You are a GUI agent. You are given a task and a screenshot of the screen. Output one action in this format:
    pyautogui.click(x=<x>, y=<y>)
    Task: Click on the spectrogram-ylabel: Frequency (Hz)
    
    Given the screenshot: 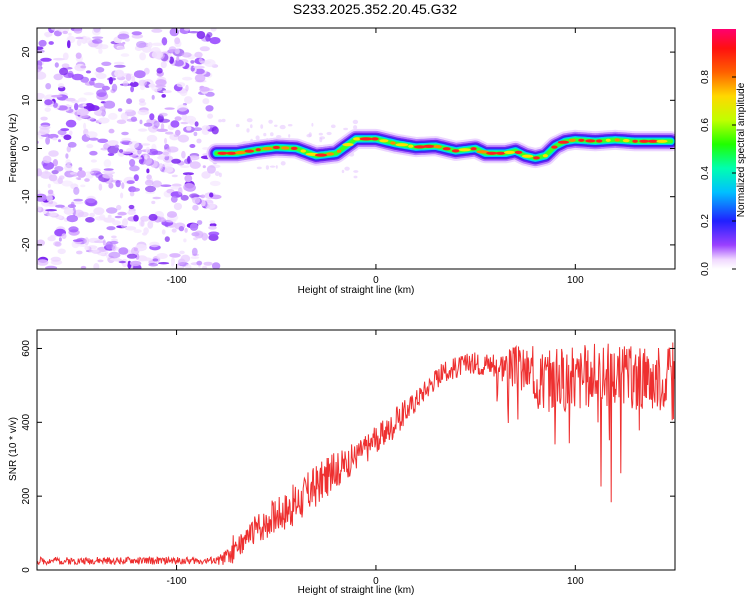 What is the action you would take?
    pyautogui.click(x=13, y=148)
    